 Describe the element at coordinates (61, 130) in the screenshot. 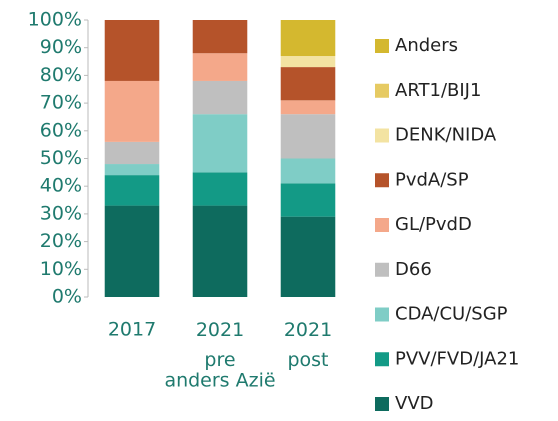

I see `y-tick-label: 60%` at that location.